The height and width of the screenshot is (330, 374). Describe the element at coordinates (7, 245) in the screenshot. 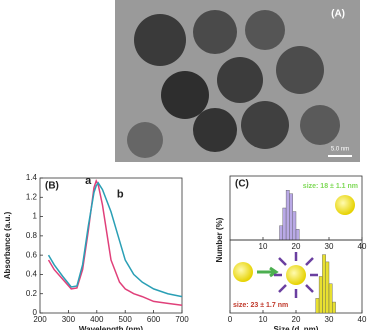

I see `y-axis-label: Absorbance (a.u.)` at that location.